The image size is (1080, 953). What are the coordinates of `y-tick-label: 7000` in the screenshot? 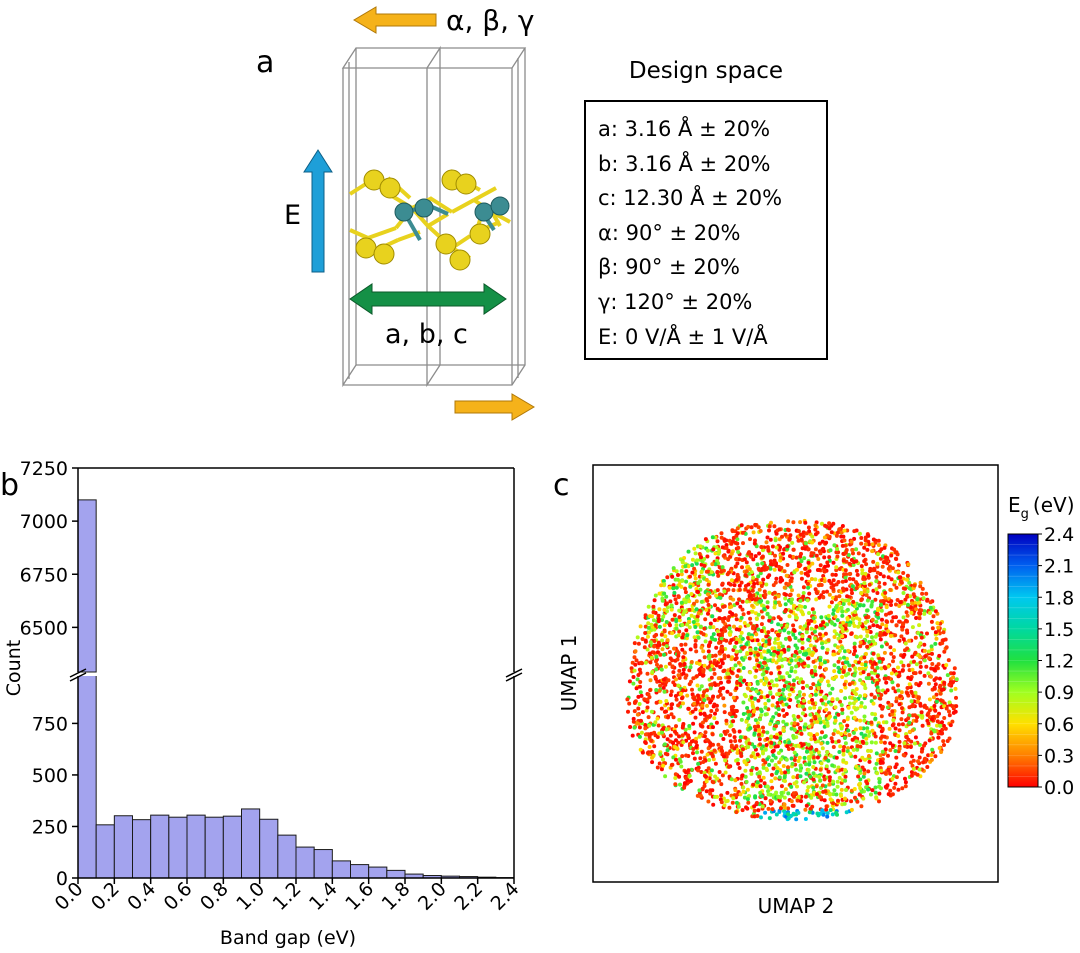 It's located at (44, 522).